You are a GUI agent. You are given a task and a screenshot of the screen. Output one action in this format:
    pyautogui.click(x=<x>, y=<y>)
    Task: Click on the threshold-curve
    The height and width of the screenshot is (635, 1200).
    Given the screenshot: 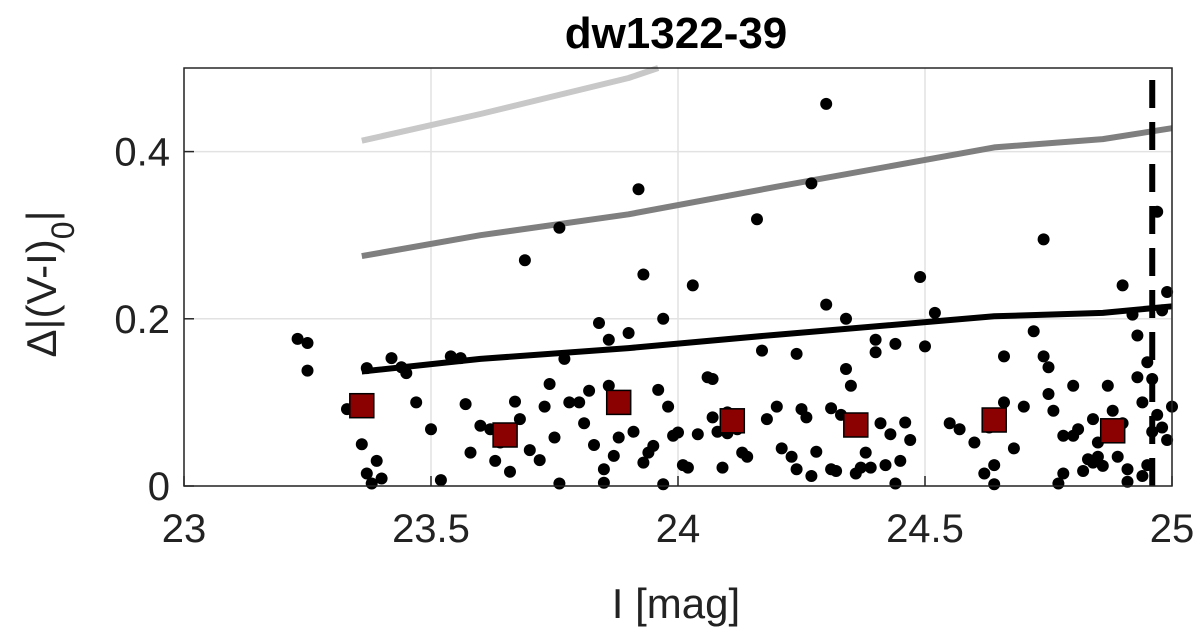 What is the action you would take?
    pyautogui.click(x=767, y=339)
    